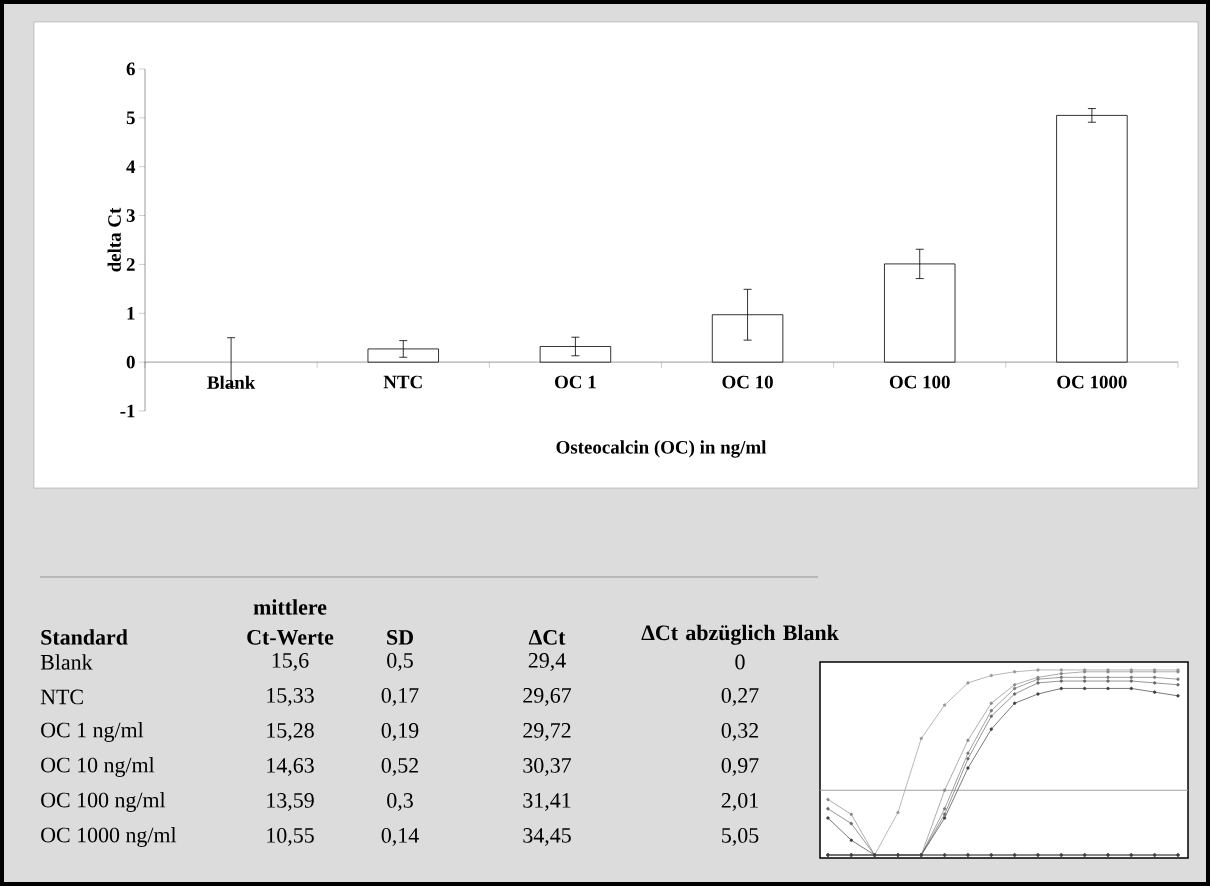  I want to click on text: 30,37, so click(547, 767).